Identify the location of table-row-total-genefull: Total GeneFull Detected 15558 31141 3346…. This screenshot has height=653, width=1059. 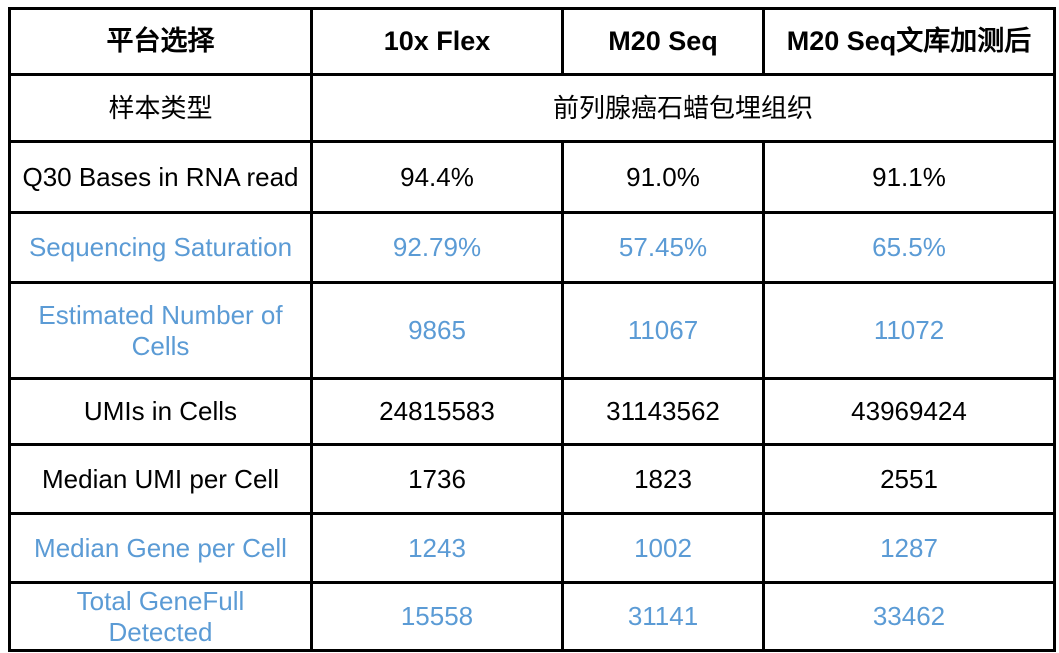
(532, 616).